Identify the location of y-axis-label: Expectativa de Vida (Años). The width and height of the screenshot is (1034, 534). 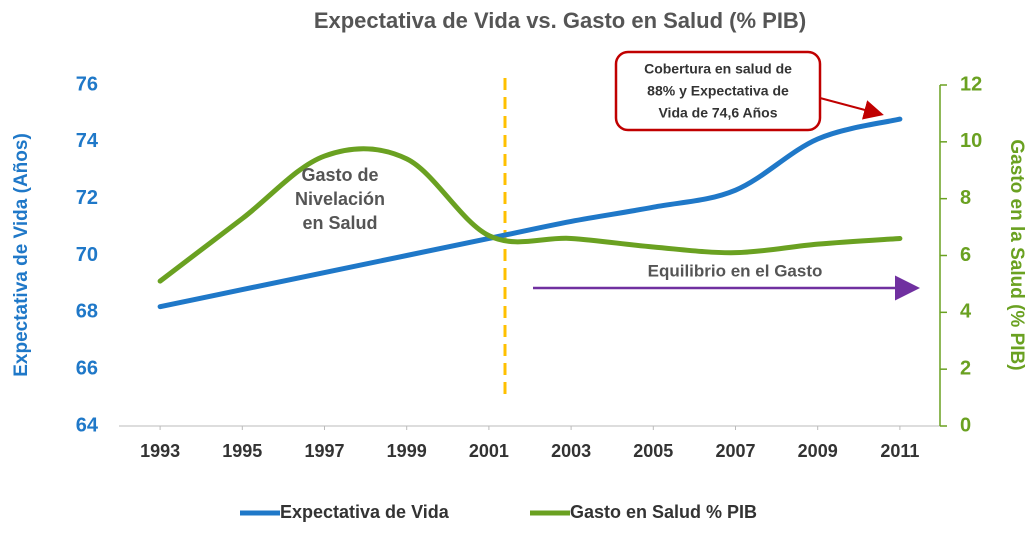
(21, 255).